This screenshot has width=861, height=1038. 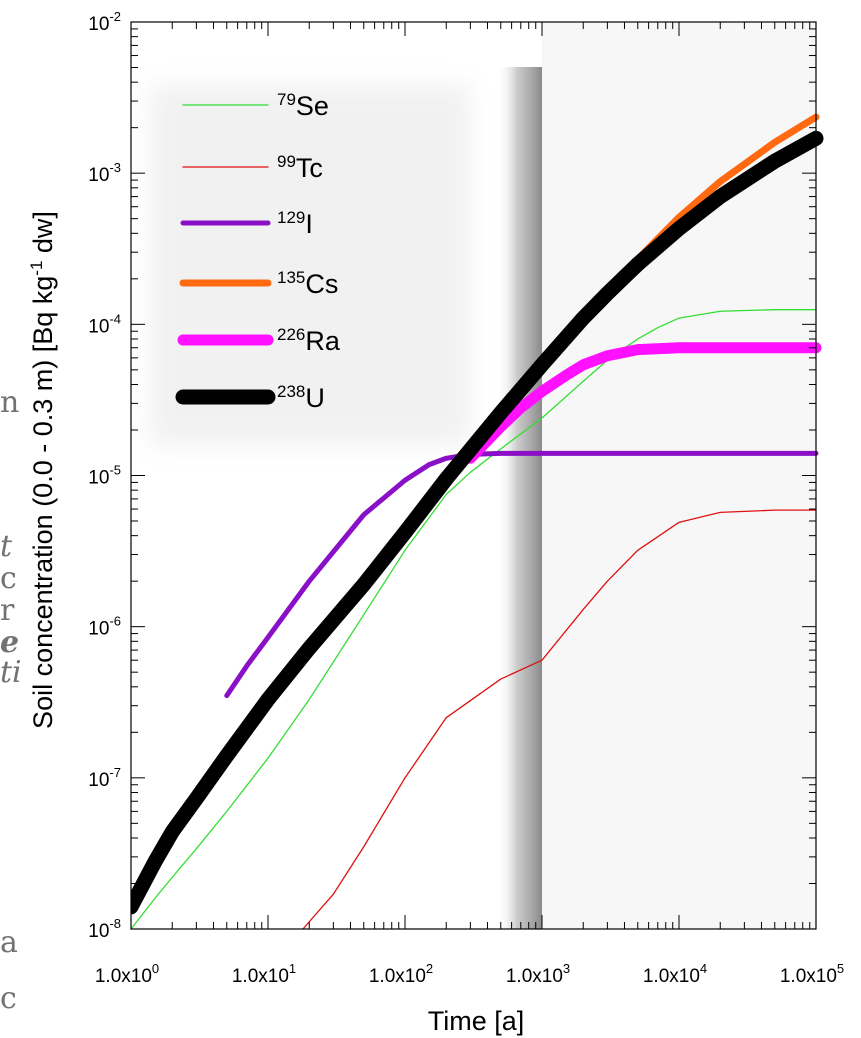 What do you see at coordinates (303, 105) in the screenshot?
I see `legend-label: 79Se` at bounding box center [303, 105].